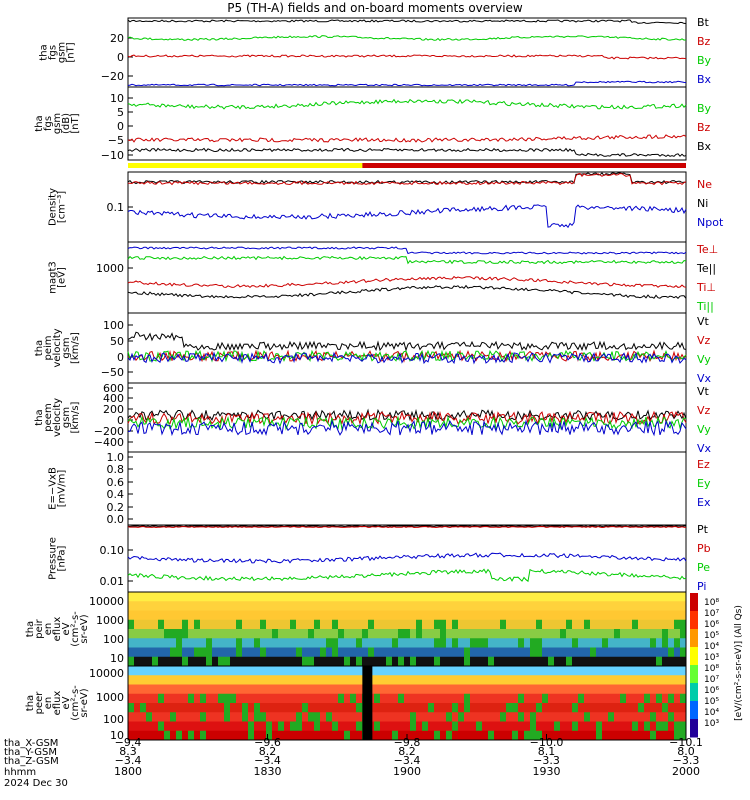  I want to click on x-tick-zgsm: −3.3, so click(686, 760).